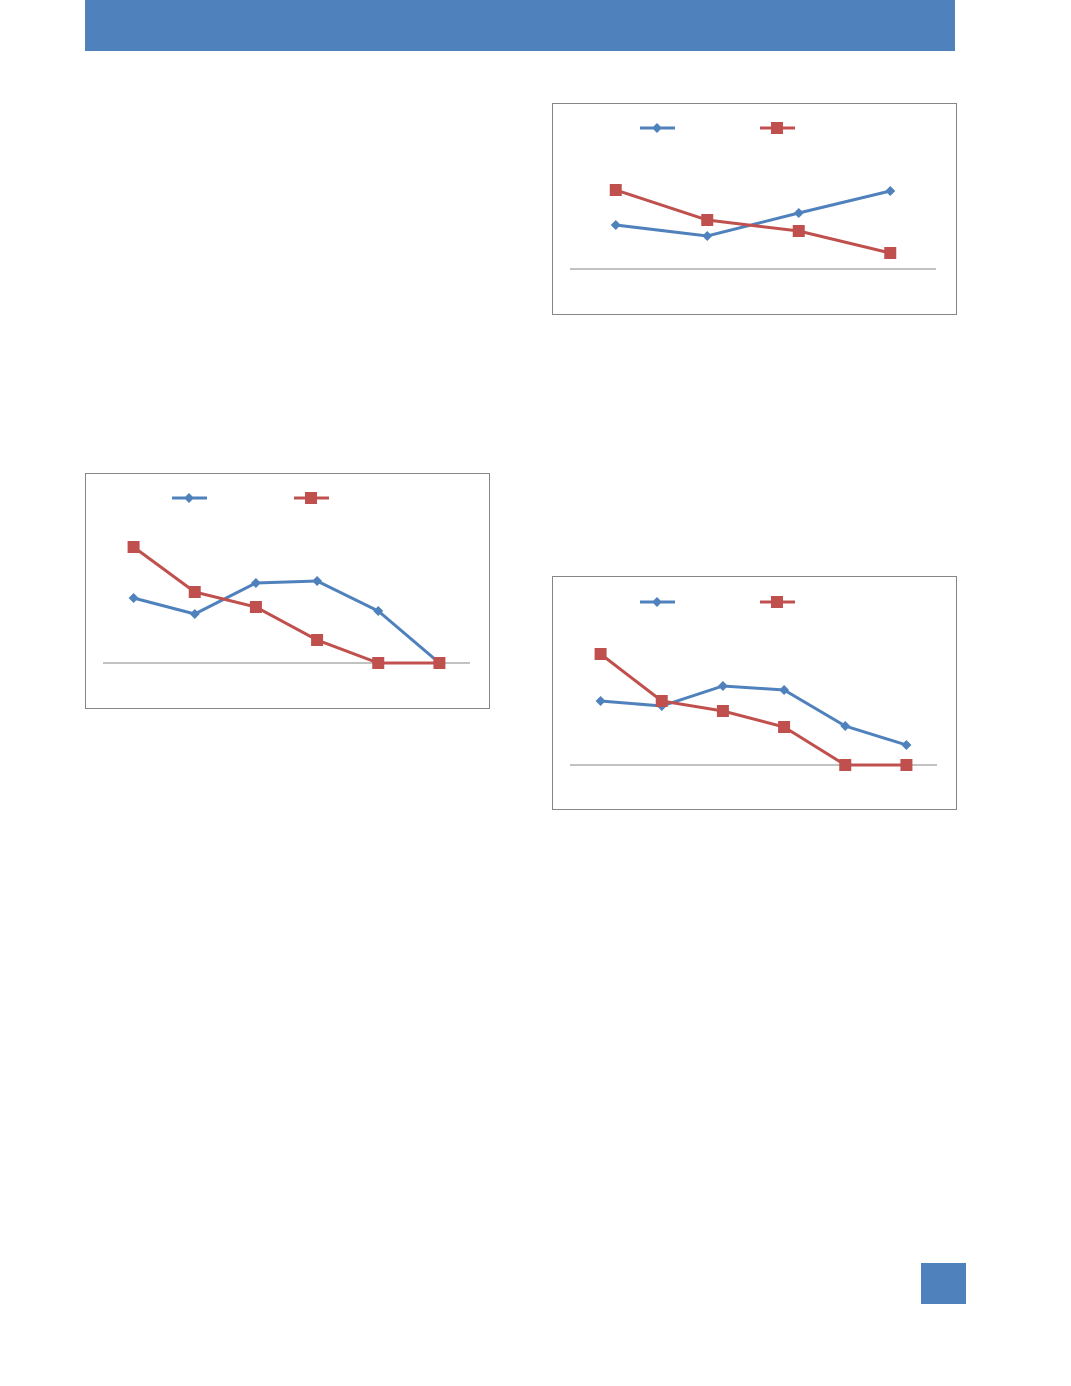 This screenshot has width=1071, height=1386. Describe the element at coordinates (520, 25) in the screenshot. I see `header-bar` at that location.